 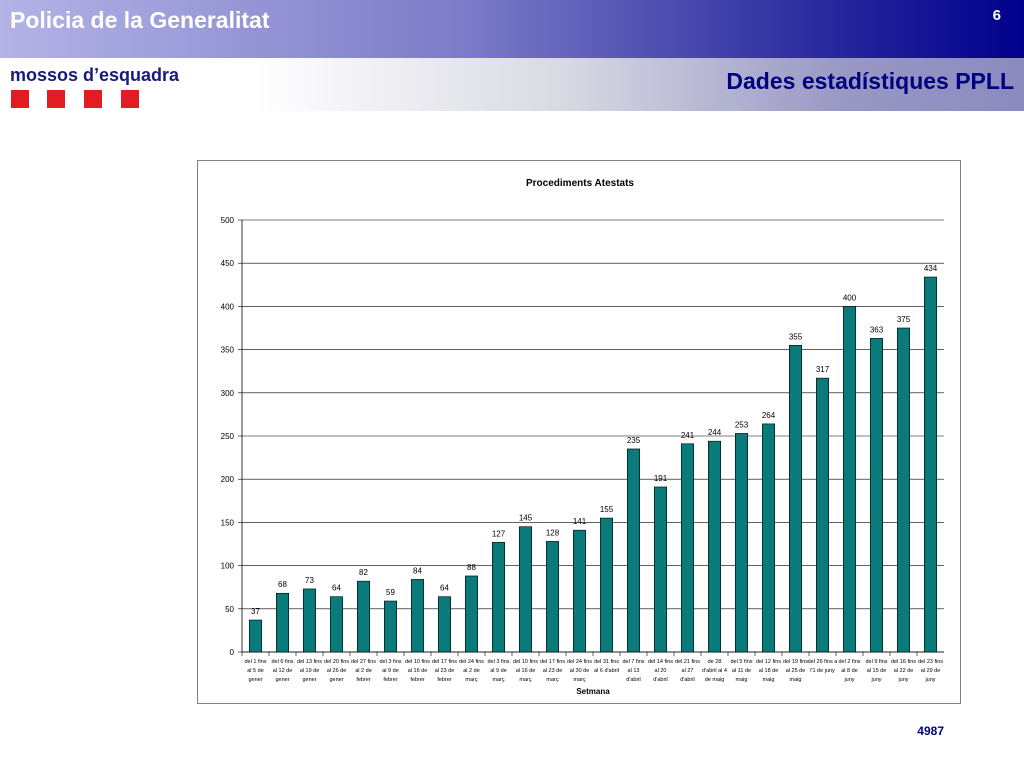 I want to click on data-label: 363, so click(x=877, y=329).